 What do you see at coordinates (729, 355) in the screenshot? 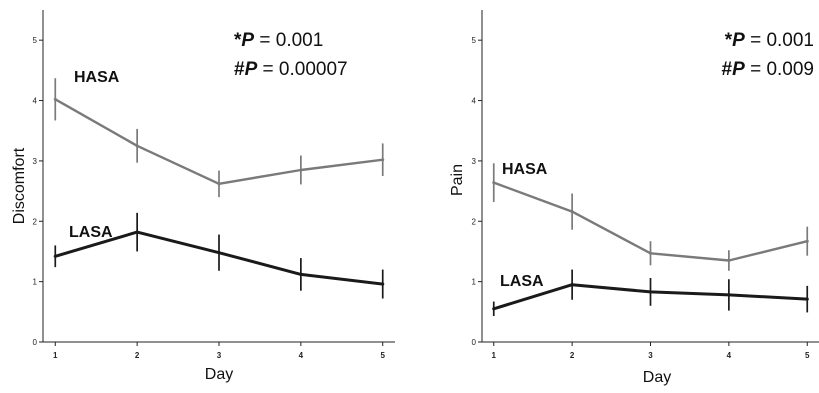
I see `pain-x-tick-label: 4` at bounding box center [729, 355].